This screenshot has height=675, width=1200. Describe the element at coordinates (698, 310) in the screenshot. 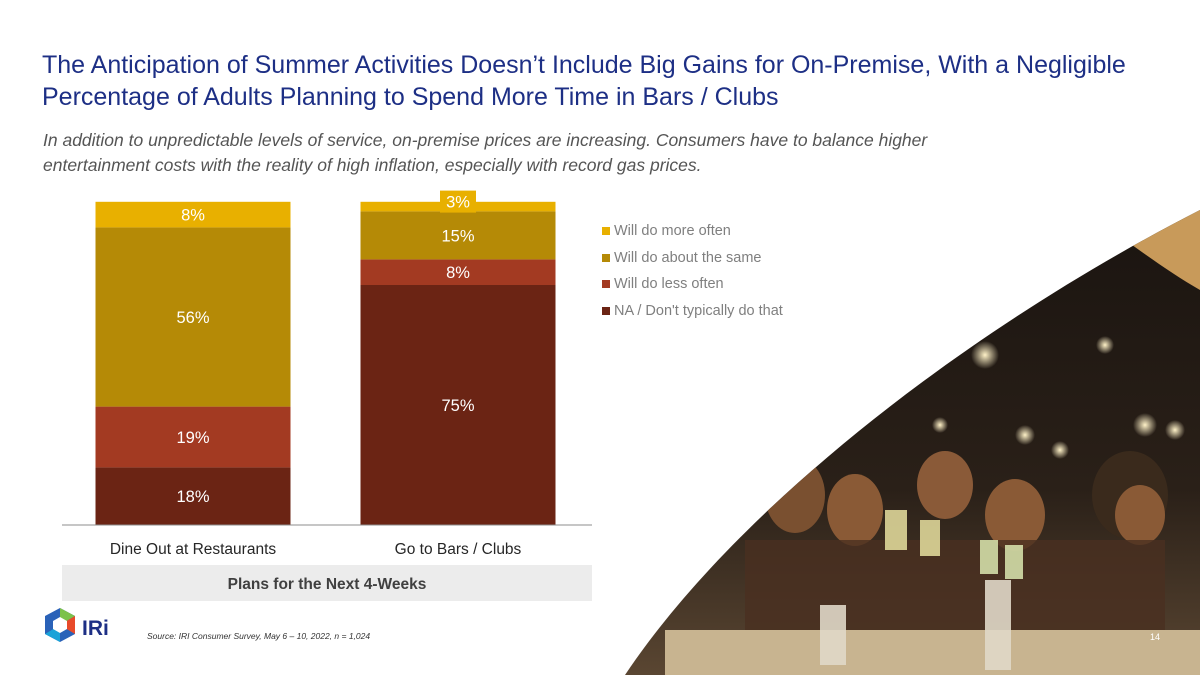

I see `legend-label: NA / Don't typically do that` at that location.